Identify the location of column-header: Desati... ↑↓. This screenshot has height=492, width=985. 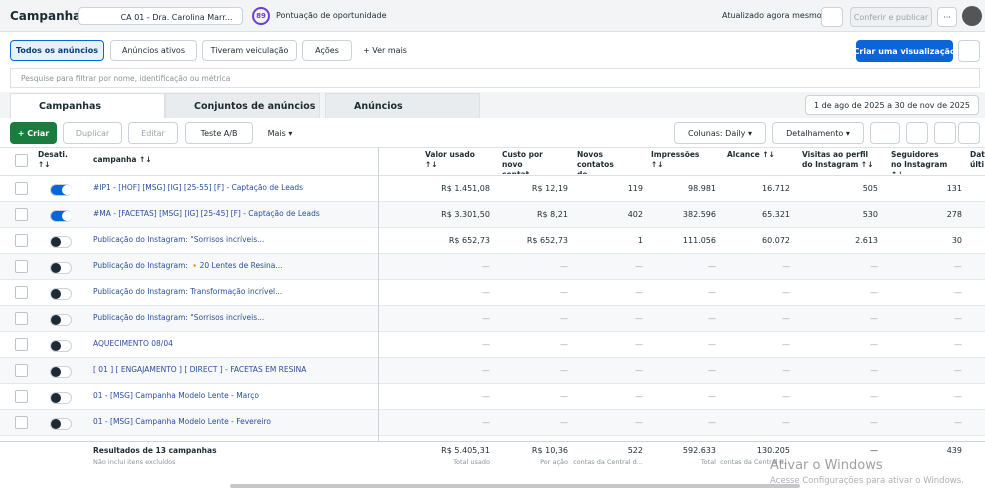
(53, 159).